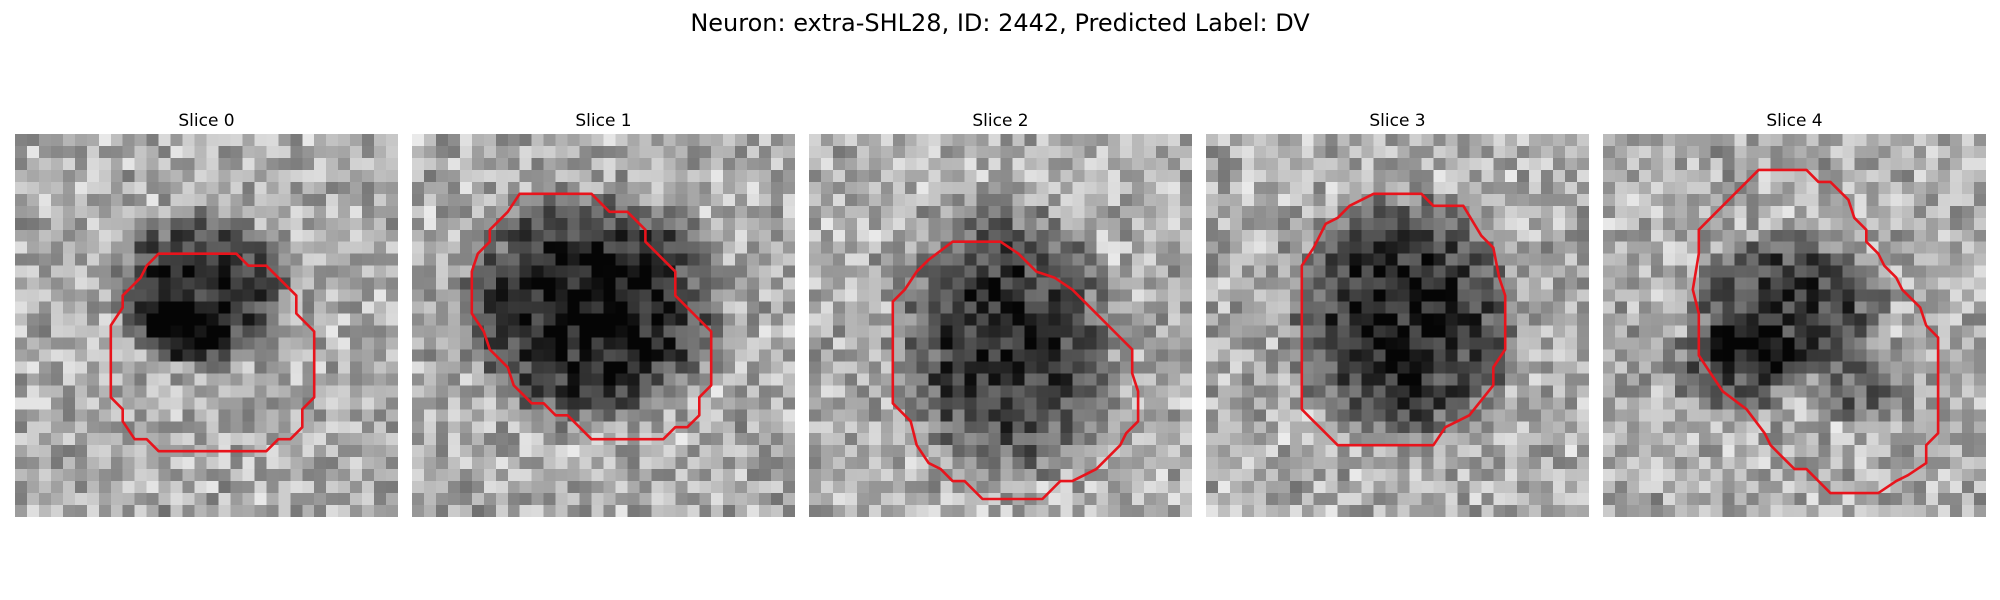 This screenshot has width=2000, height=600. What do you see at coordinates (1794, 121) in the screenshot?
I see `slice-title-4: Slice 4` at bounding box center [1794, 121].